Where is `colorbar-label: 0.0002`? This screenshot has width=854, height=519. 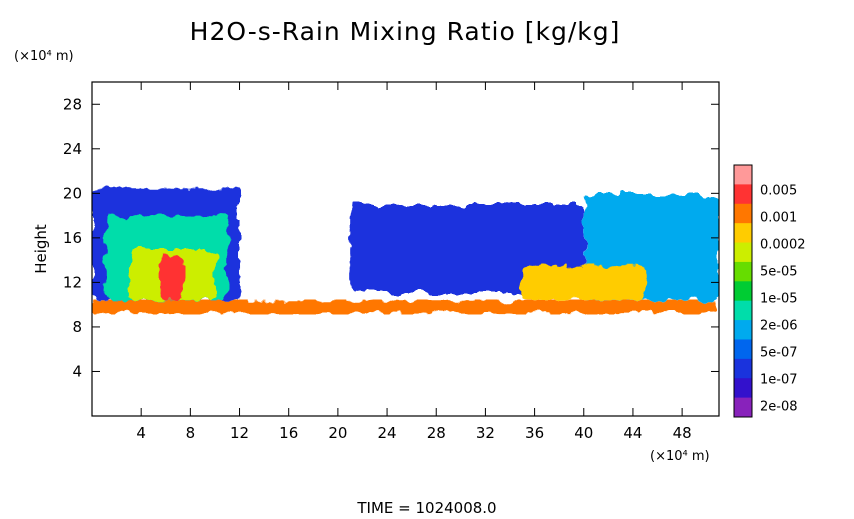 colorbar-label: 0.0002 is located at coordinates (783, 244).